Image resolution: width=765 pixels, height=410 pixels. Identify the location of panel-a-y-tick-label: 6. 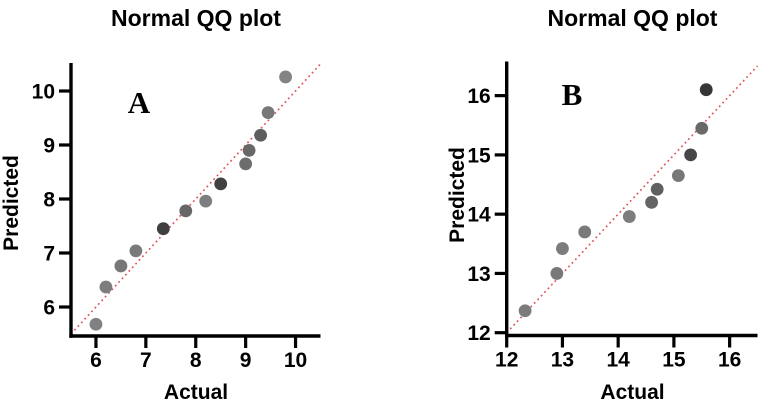
(49, 308).